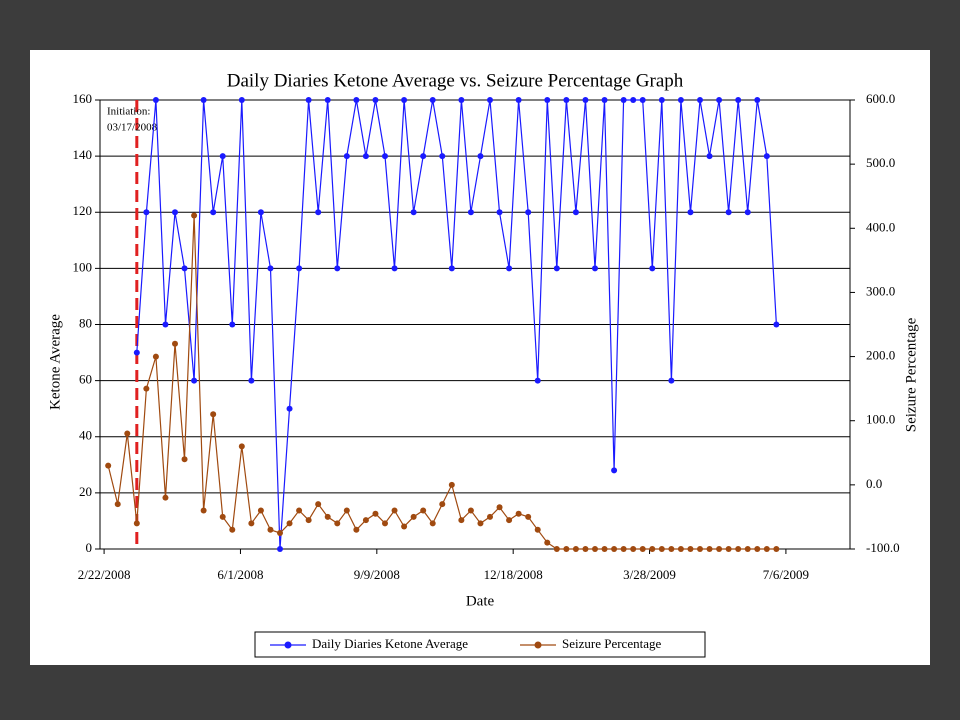 This screenshot has width=960, height=720. I want to click on legend-label: Seizure Percentage, so click(611, 643).